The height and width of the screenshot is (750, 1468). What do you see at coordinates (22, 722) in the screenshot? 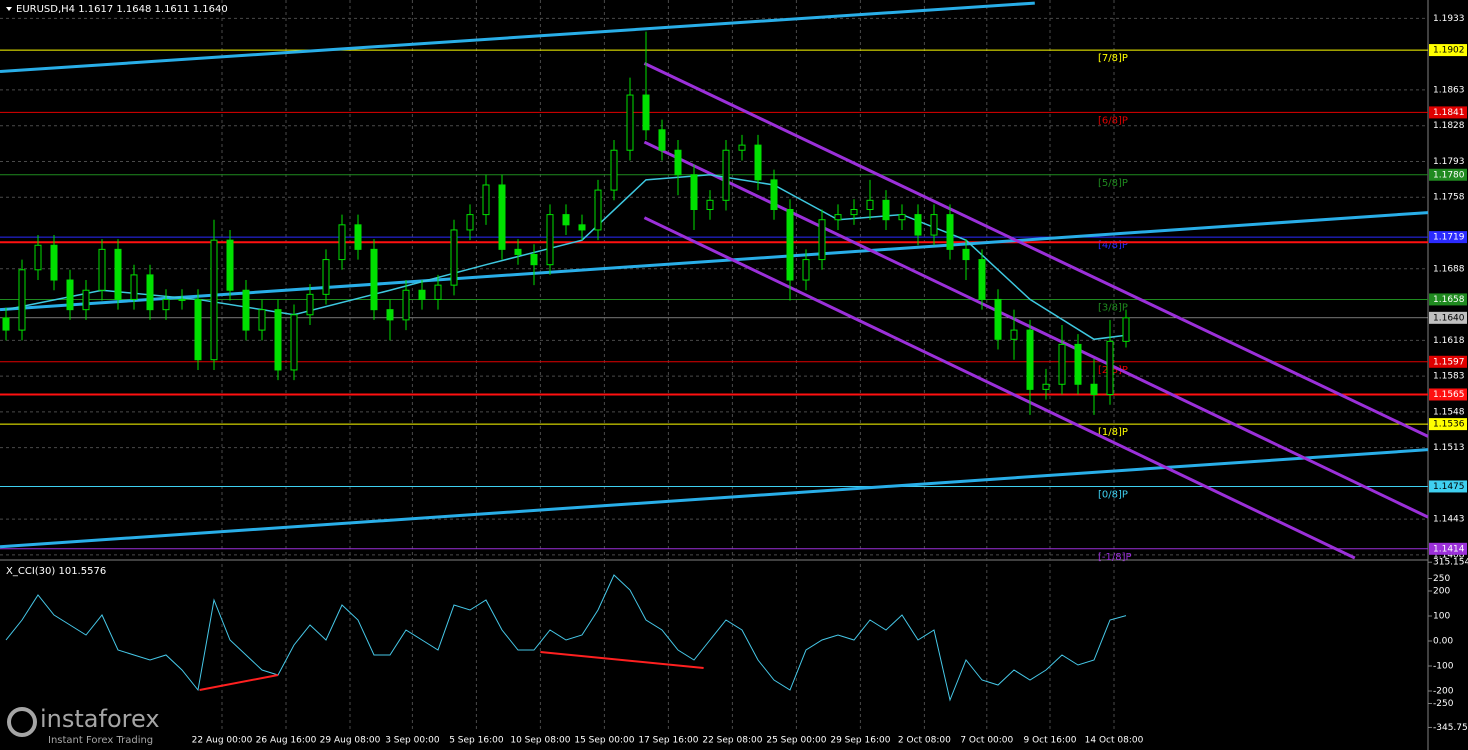
I see `watermark-logo` at bounding box center [22, 722].